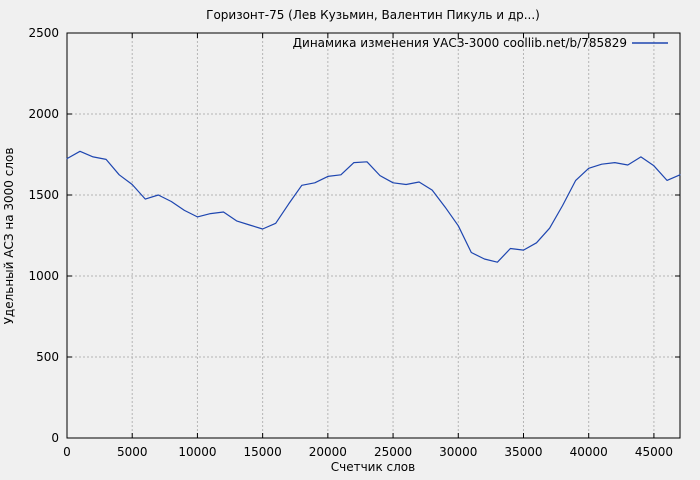 The height and width of the screenshot is (480, 700). I want to click on x-tick-label: 30000, so click(458, 452).